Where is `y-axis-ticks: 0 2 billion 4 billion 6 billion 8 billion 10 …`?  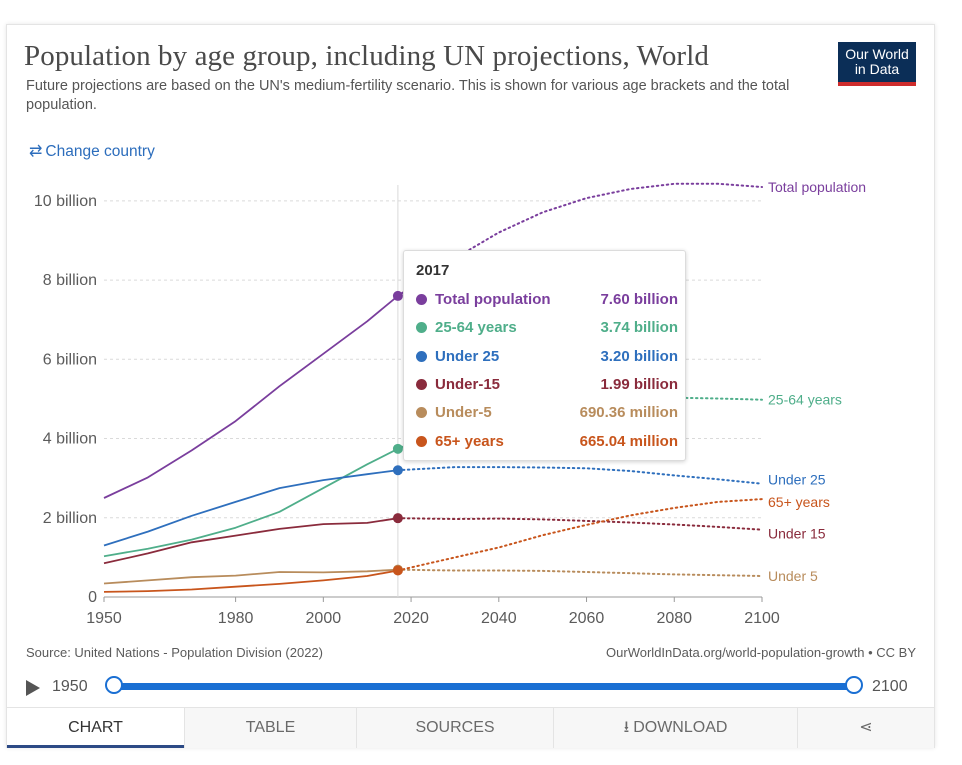 y-axis-ticks: 0 2 billion 4 billion 6 billion 8 billion 10 … is located at coordinates (65, 399).